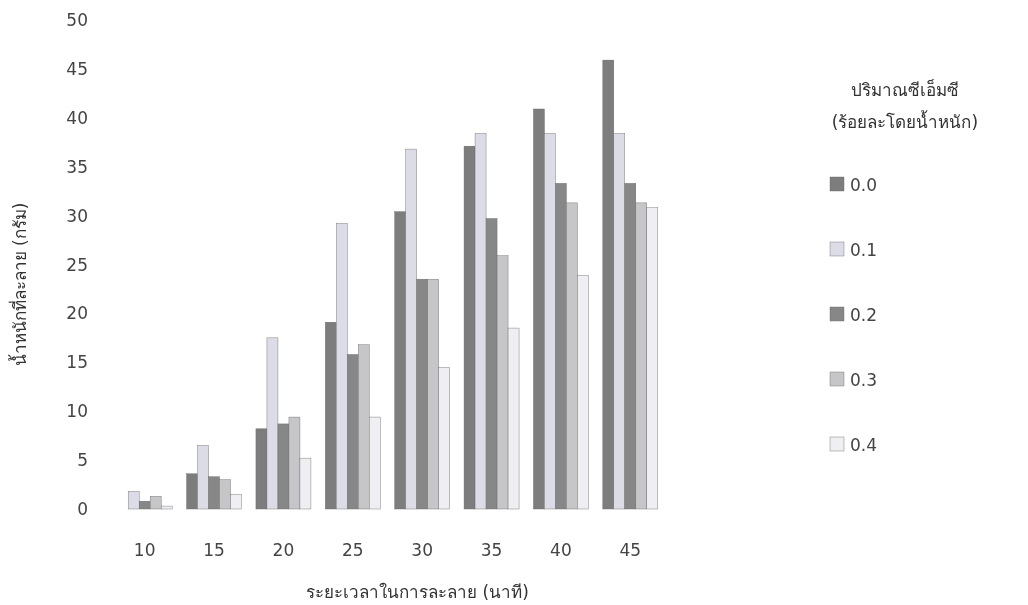 This screenshot has width=1028, height=605. What do you see at coordinates (864, 185) in the screenshot?
I see `legend-label: 0.0` at bounding box center [864, 185].